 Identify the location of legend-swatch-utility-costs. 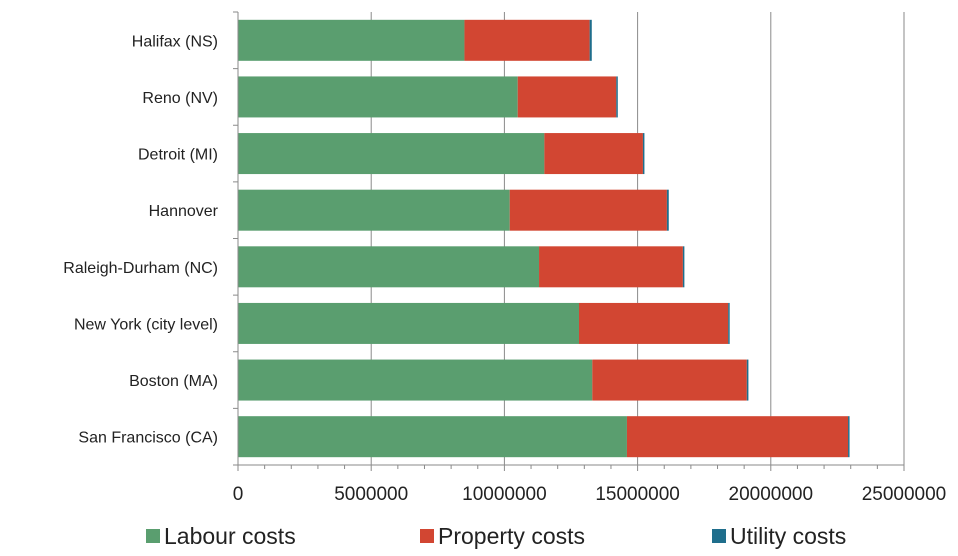
(719, 536).